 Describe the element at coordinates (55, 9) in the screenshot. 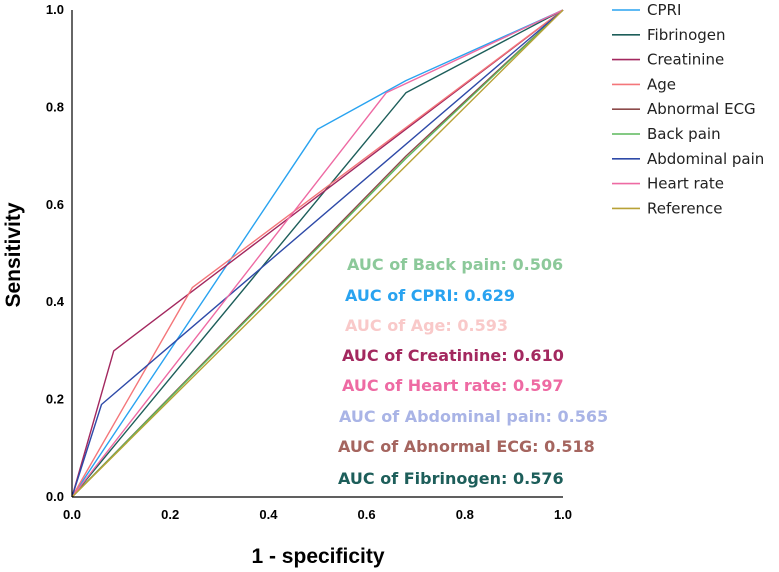

I see `y-tick-label: 1.0` at that location.